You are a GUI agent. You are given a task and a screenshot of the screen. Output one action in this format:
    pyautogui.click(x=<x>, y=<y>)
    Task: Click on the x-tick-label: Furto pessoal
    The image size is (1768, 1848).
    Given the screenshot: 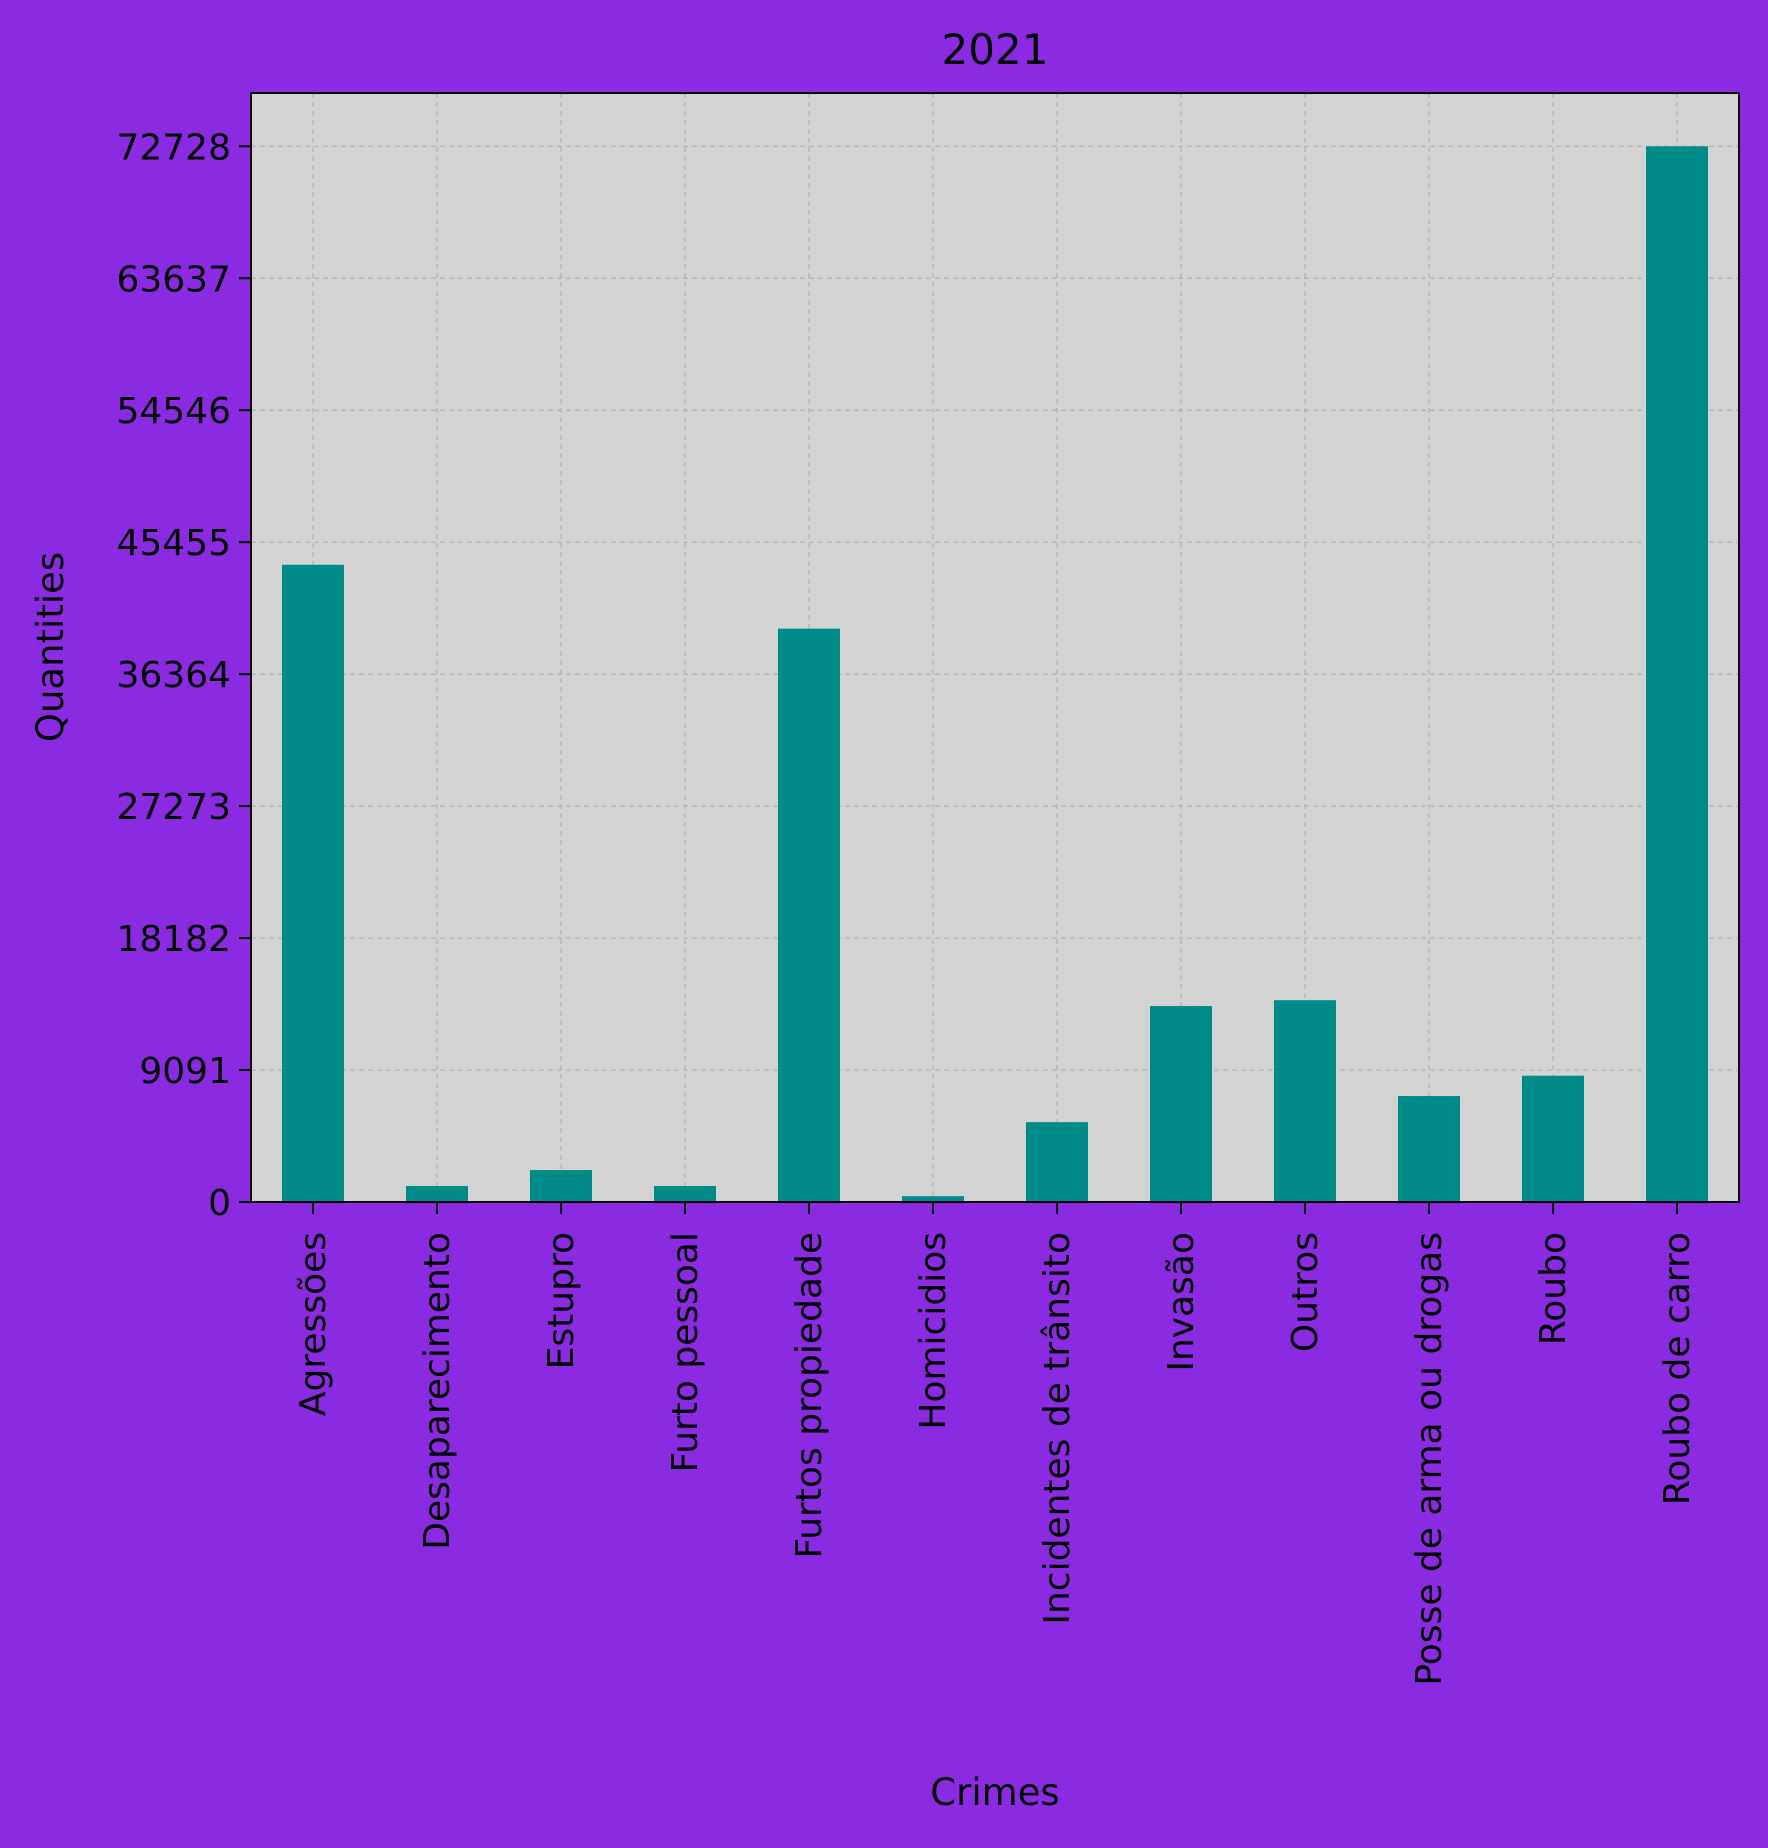 What is the action you would take?
    pyautogui.click(x=685, y=1352)
    